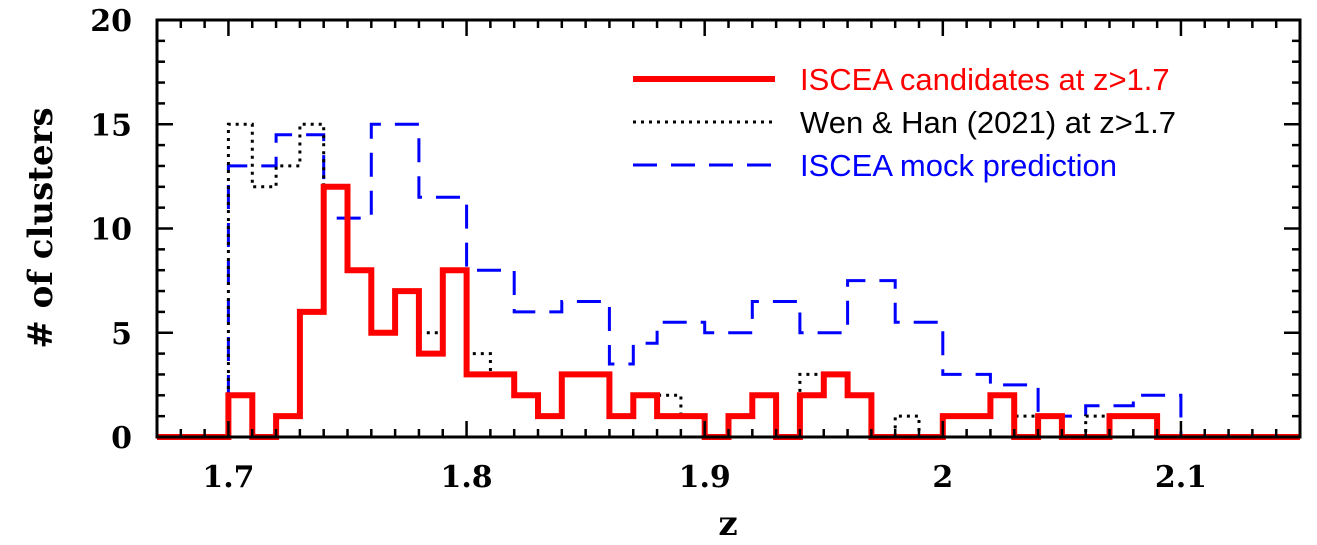 Image resolution: width=1317 pixels, height=545 pixels. I want to click on y-tick-label: 5, so click(121, 334).